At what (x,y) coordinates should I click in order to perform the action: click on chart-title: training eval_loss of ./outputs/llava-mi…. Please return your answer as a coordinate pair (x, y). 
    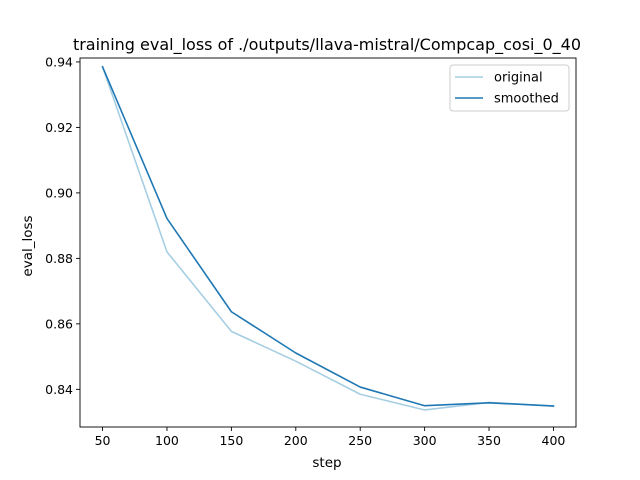
    Looking at the image, I should click on (327, 45).